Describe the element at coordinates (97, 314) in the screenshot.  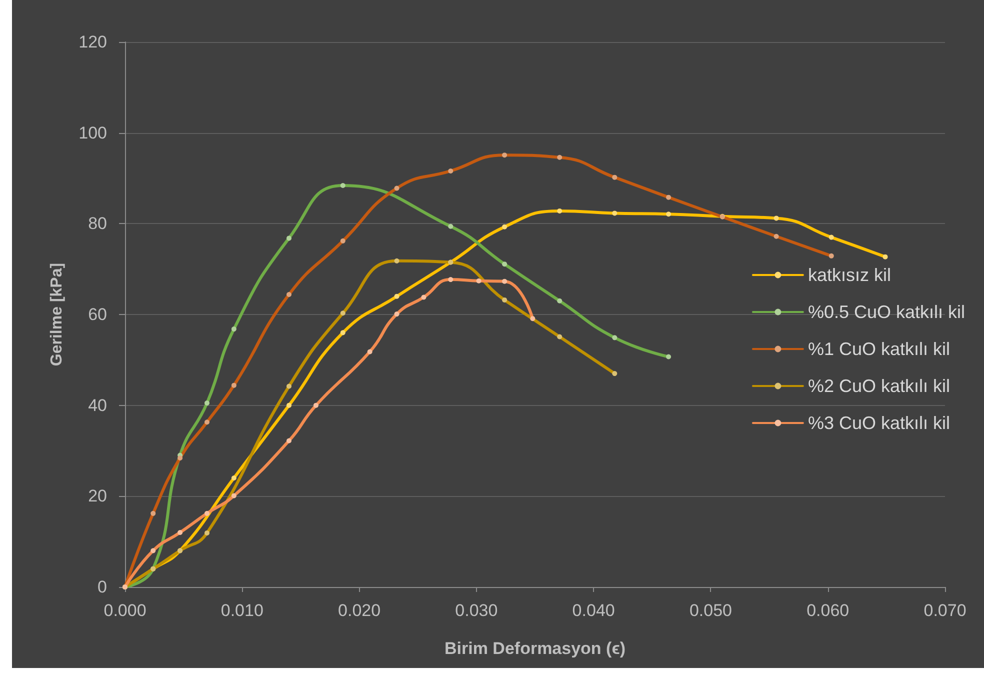
I see `y-tick-label: 60` at that location.